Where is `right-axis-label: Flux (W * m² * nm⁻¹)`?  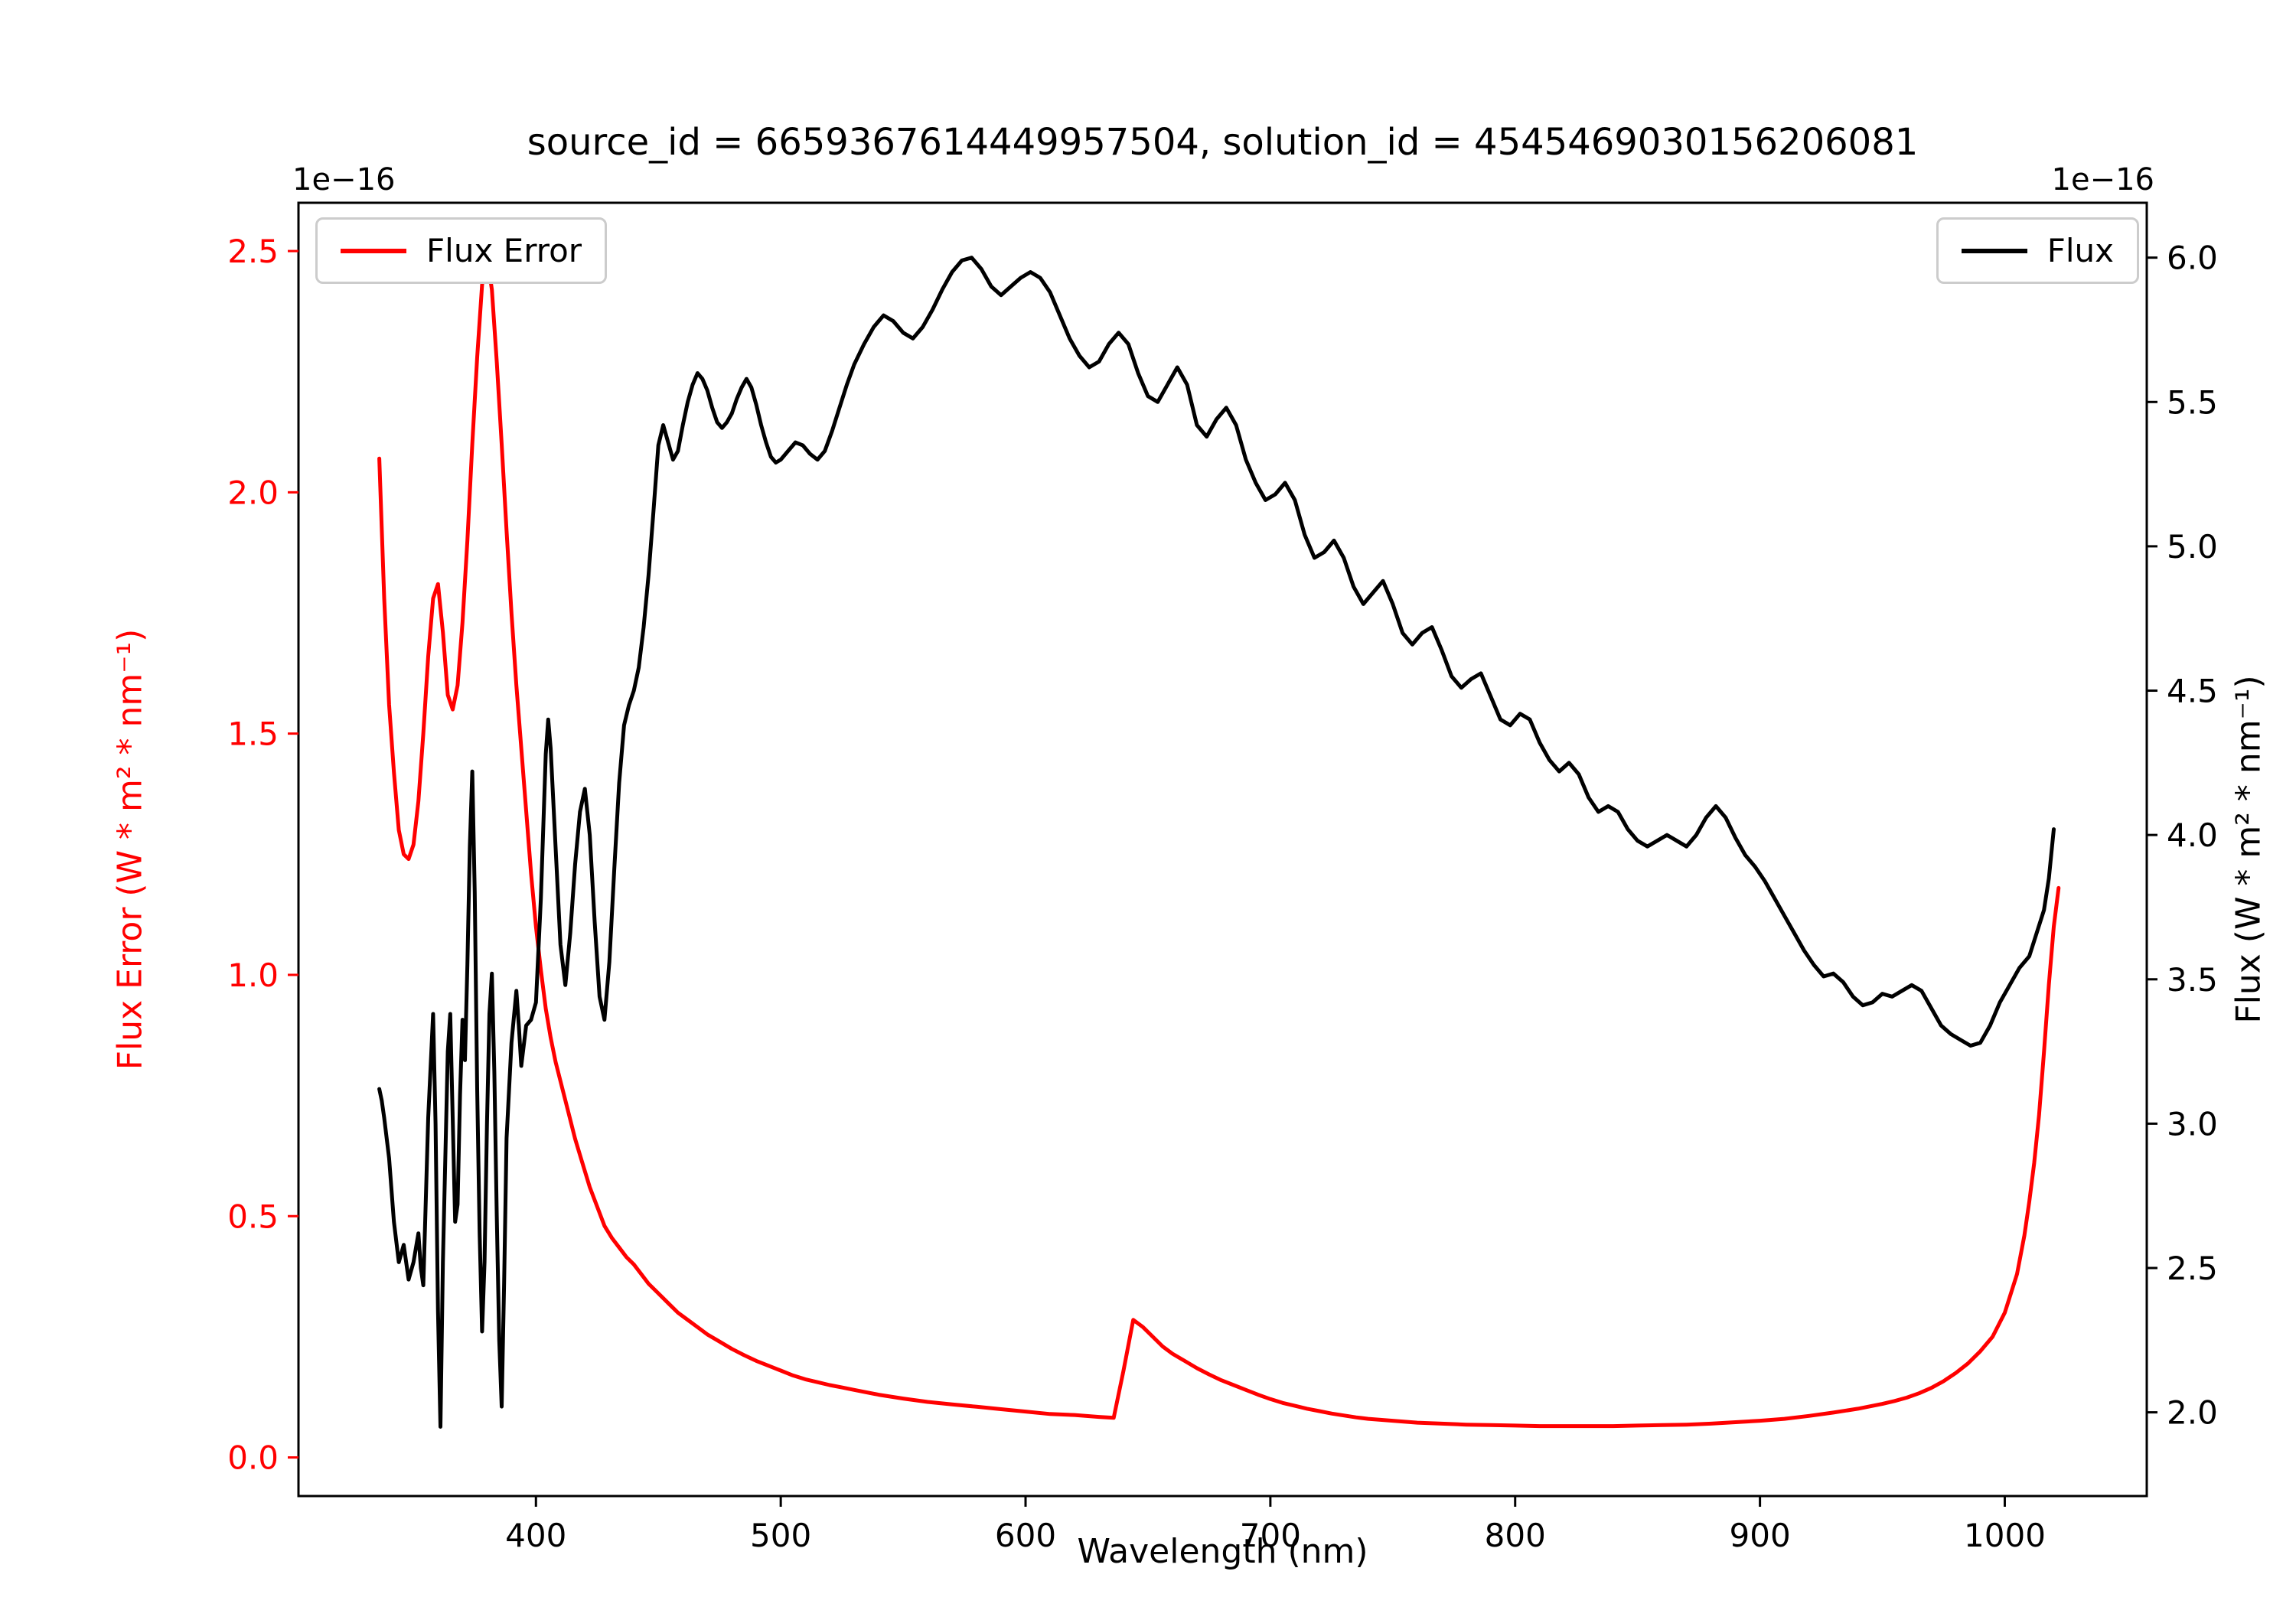 right-axis-label: Flux (W * m² * nm⁻¹) is located at coordinates (2248, 849).